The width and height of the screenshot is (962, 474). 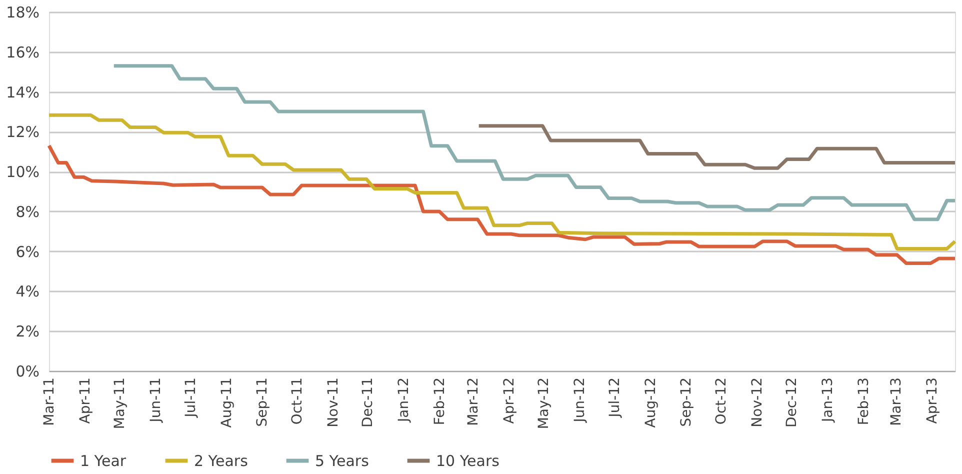 I want to click on x-tick-label: Jun-12, so click(x=580, y=401).